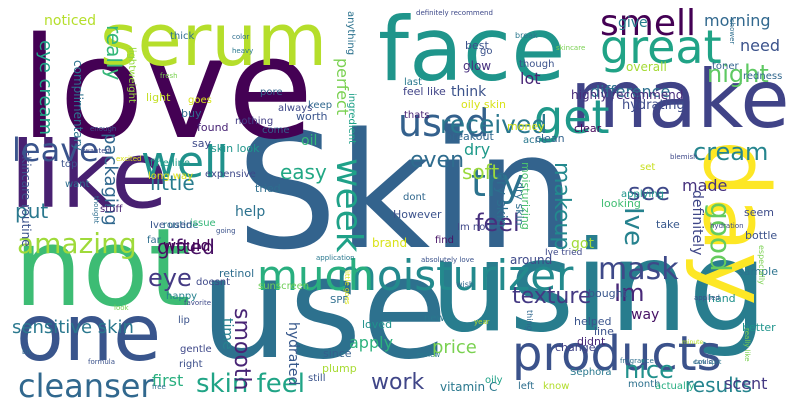  What do you see at coordinates (309, 141) in the screenshot?
I see `word-oil: oil` at bounding box center [309, 141].